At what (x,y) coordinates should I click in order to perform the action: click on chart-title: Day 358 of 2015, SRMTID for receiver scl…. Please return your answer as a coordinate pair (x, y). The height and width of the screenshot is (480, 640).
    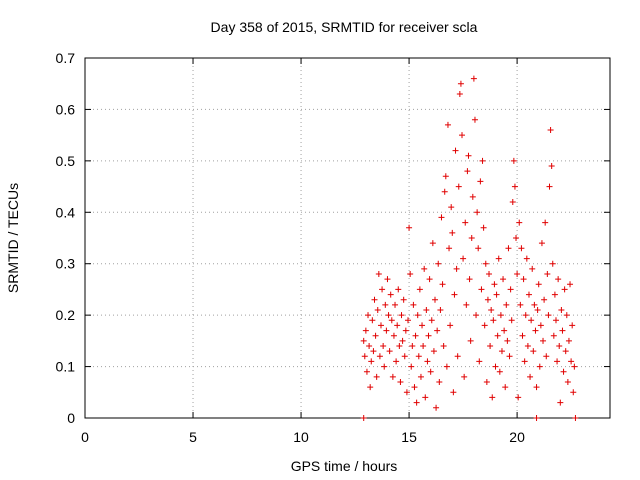
    Looking at the image, I should click on (344, 27).